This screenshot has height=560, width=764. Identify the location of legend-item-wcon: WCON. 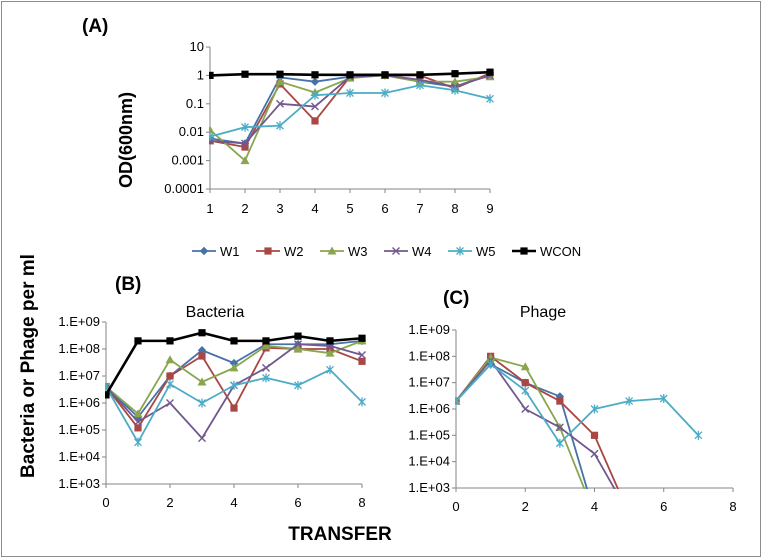
(546, 251).